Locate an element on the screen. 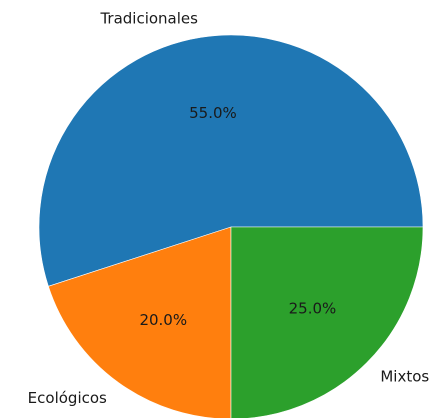 This screenshot has height=418, width=440. pie-pct-label-0: 55.0% is located at coordinates (213, 113).